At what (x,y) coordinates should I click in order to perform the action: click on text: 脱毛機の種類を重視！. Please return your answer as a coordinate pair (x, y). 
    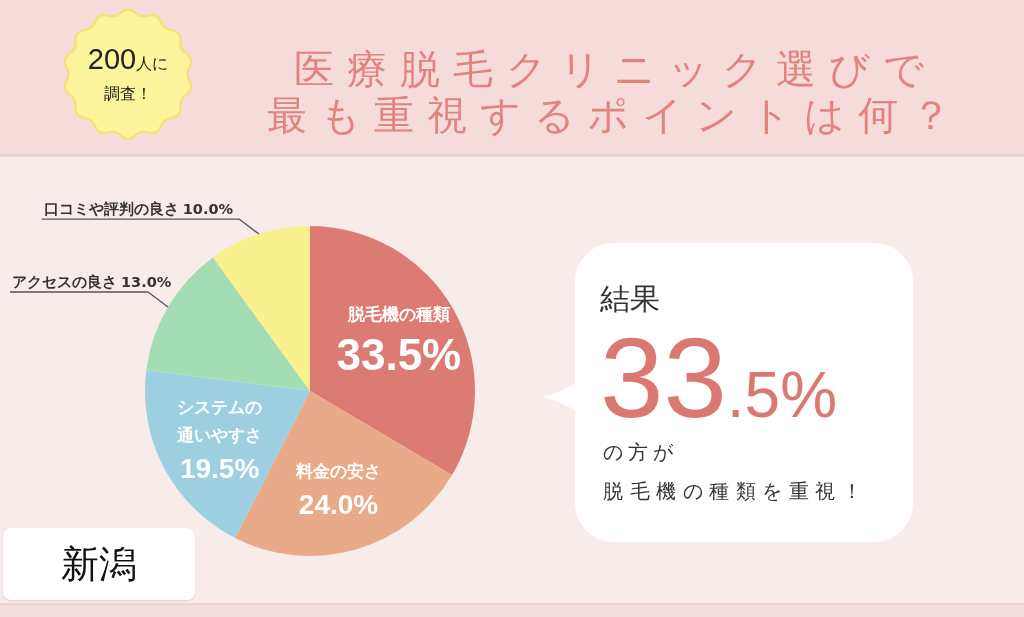
    Looking at the image, I should click on (735, 491).